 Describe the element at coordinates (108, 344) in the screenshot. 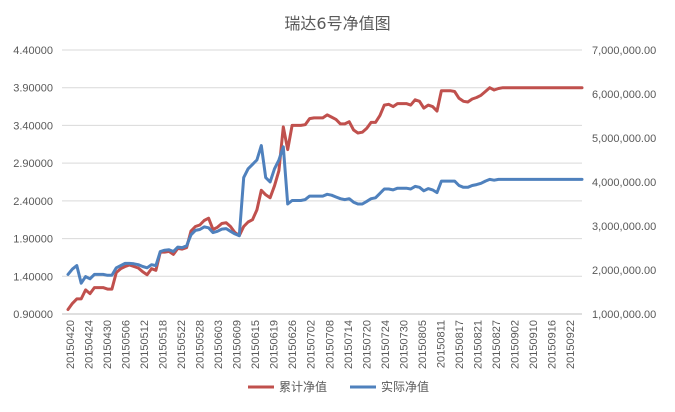

I see `x-tick-label: 20150430` at that location.